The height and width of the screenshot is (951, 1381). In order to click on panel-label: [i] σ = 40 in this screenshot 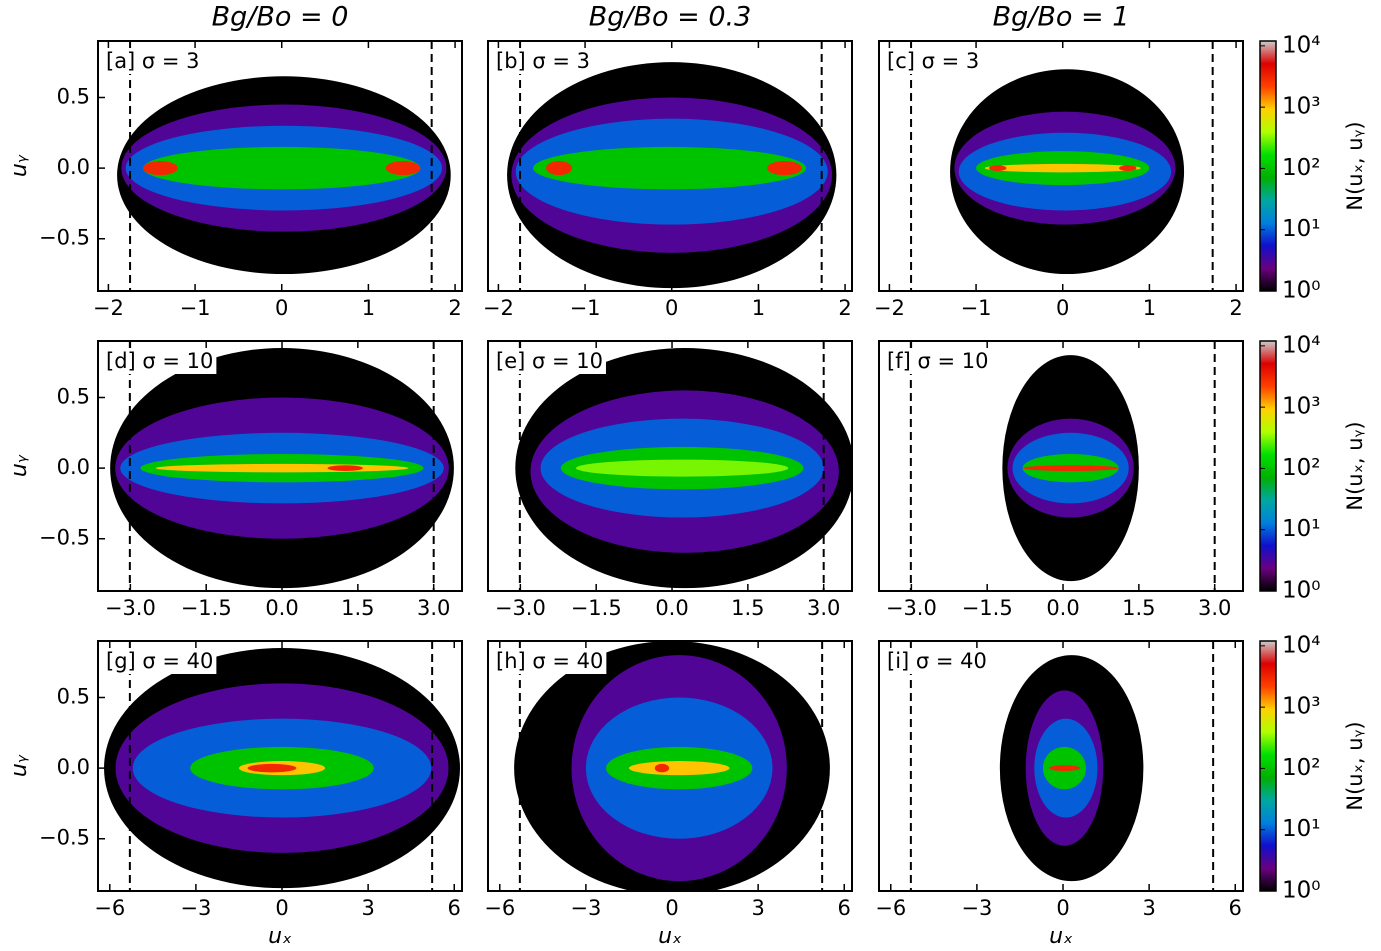, I will do `click(937, 661)`.